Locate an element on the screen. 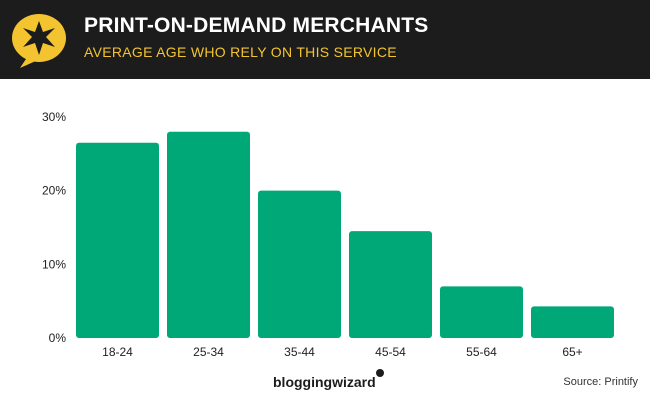  y-tick-label: 10% is located at coordinates (54, 264).